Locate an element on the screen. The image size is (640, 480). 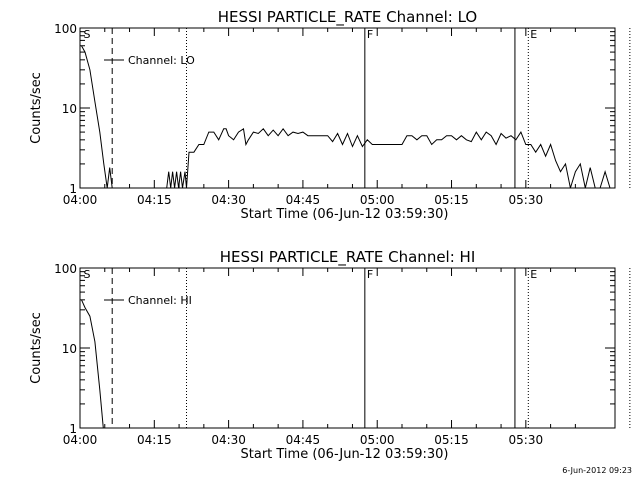
legend-label: Channel: HI is located at coordinates (160, 300).